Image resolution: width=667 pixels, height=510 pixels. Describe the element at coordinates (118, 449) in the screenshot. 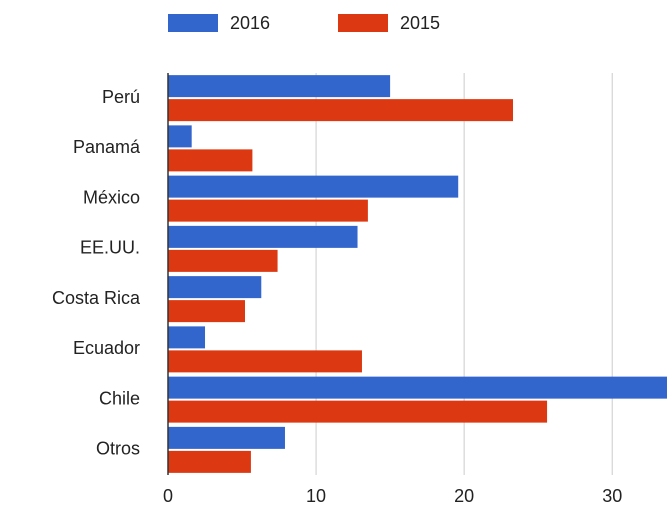

I see `y-tick-label: Otros` at that location.